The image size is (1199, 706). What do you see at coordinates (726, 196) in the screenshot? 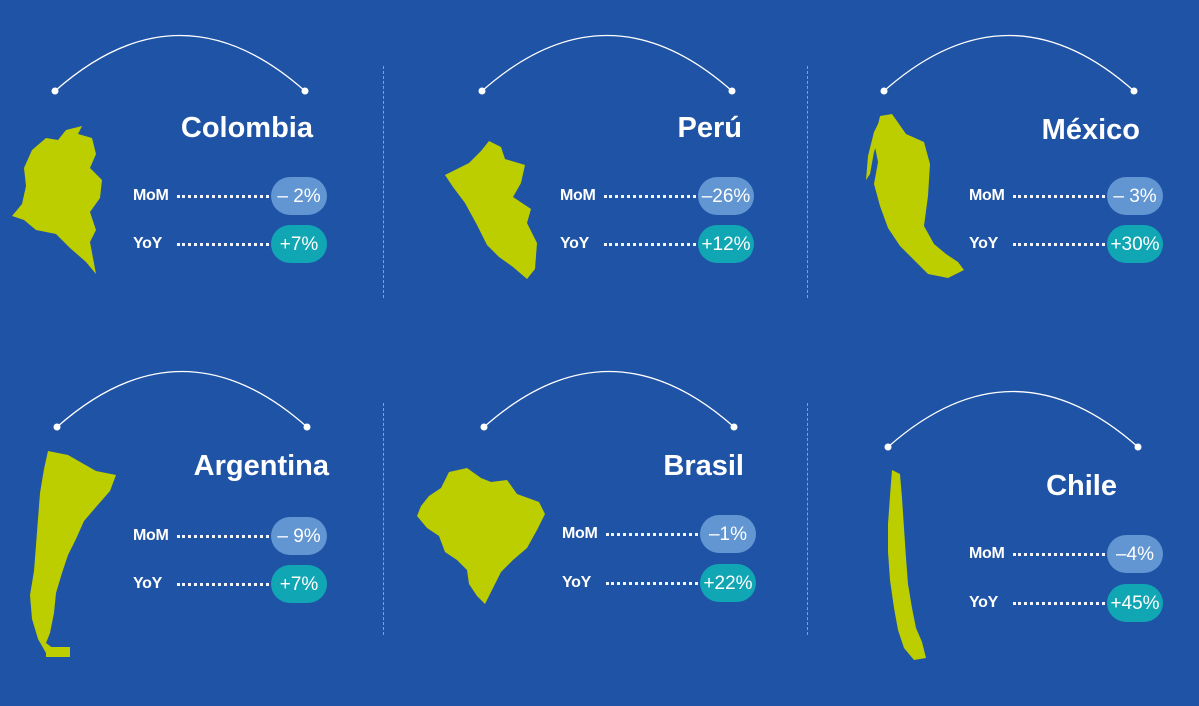
I see `mom-value-badge: –26%` at bounding box center [726, 196].